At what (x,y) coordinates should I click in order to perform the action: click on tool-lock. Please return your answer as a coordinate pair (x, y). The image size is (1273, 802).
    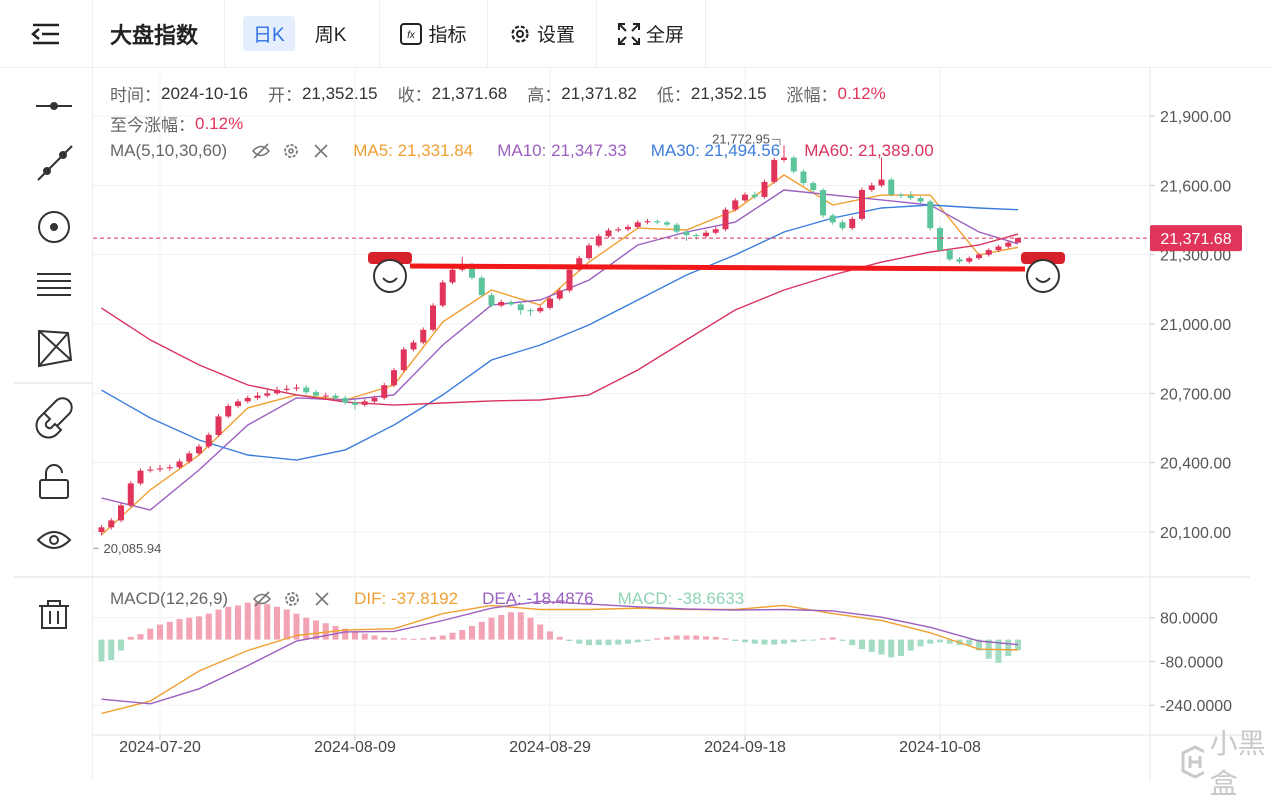
    Looking at the image, I should click on (54, 481).